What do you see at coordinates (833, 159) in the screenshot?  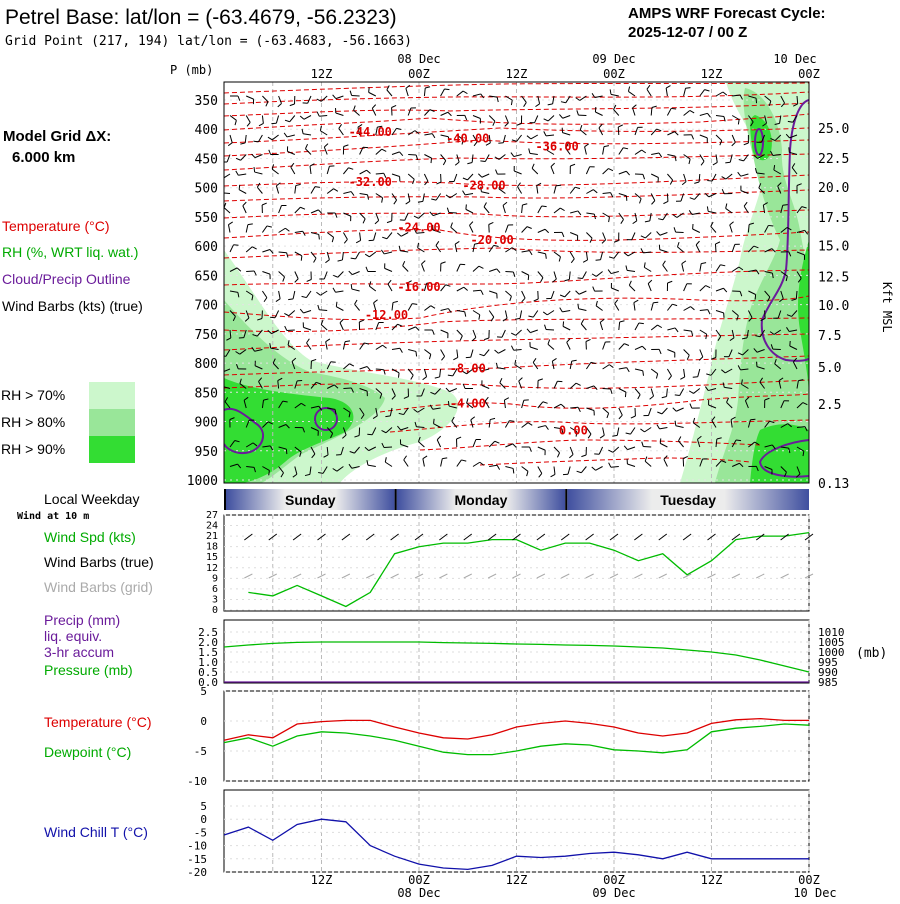 I see `height-tick-label: 22.5` at bounding box center [833, 159].